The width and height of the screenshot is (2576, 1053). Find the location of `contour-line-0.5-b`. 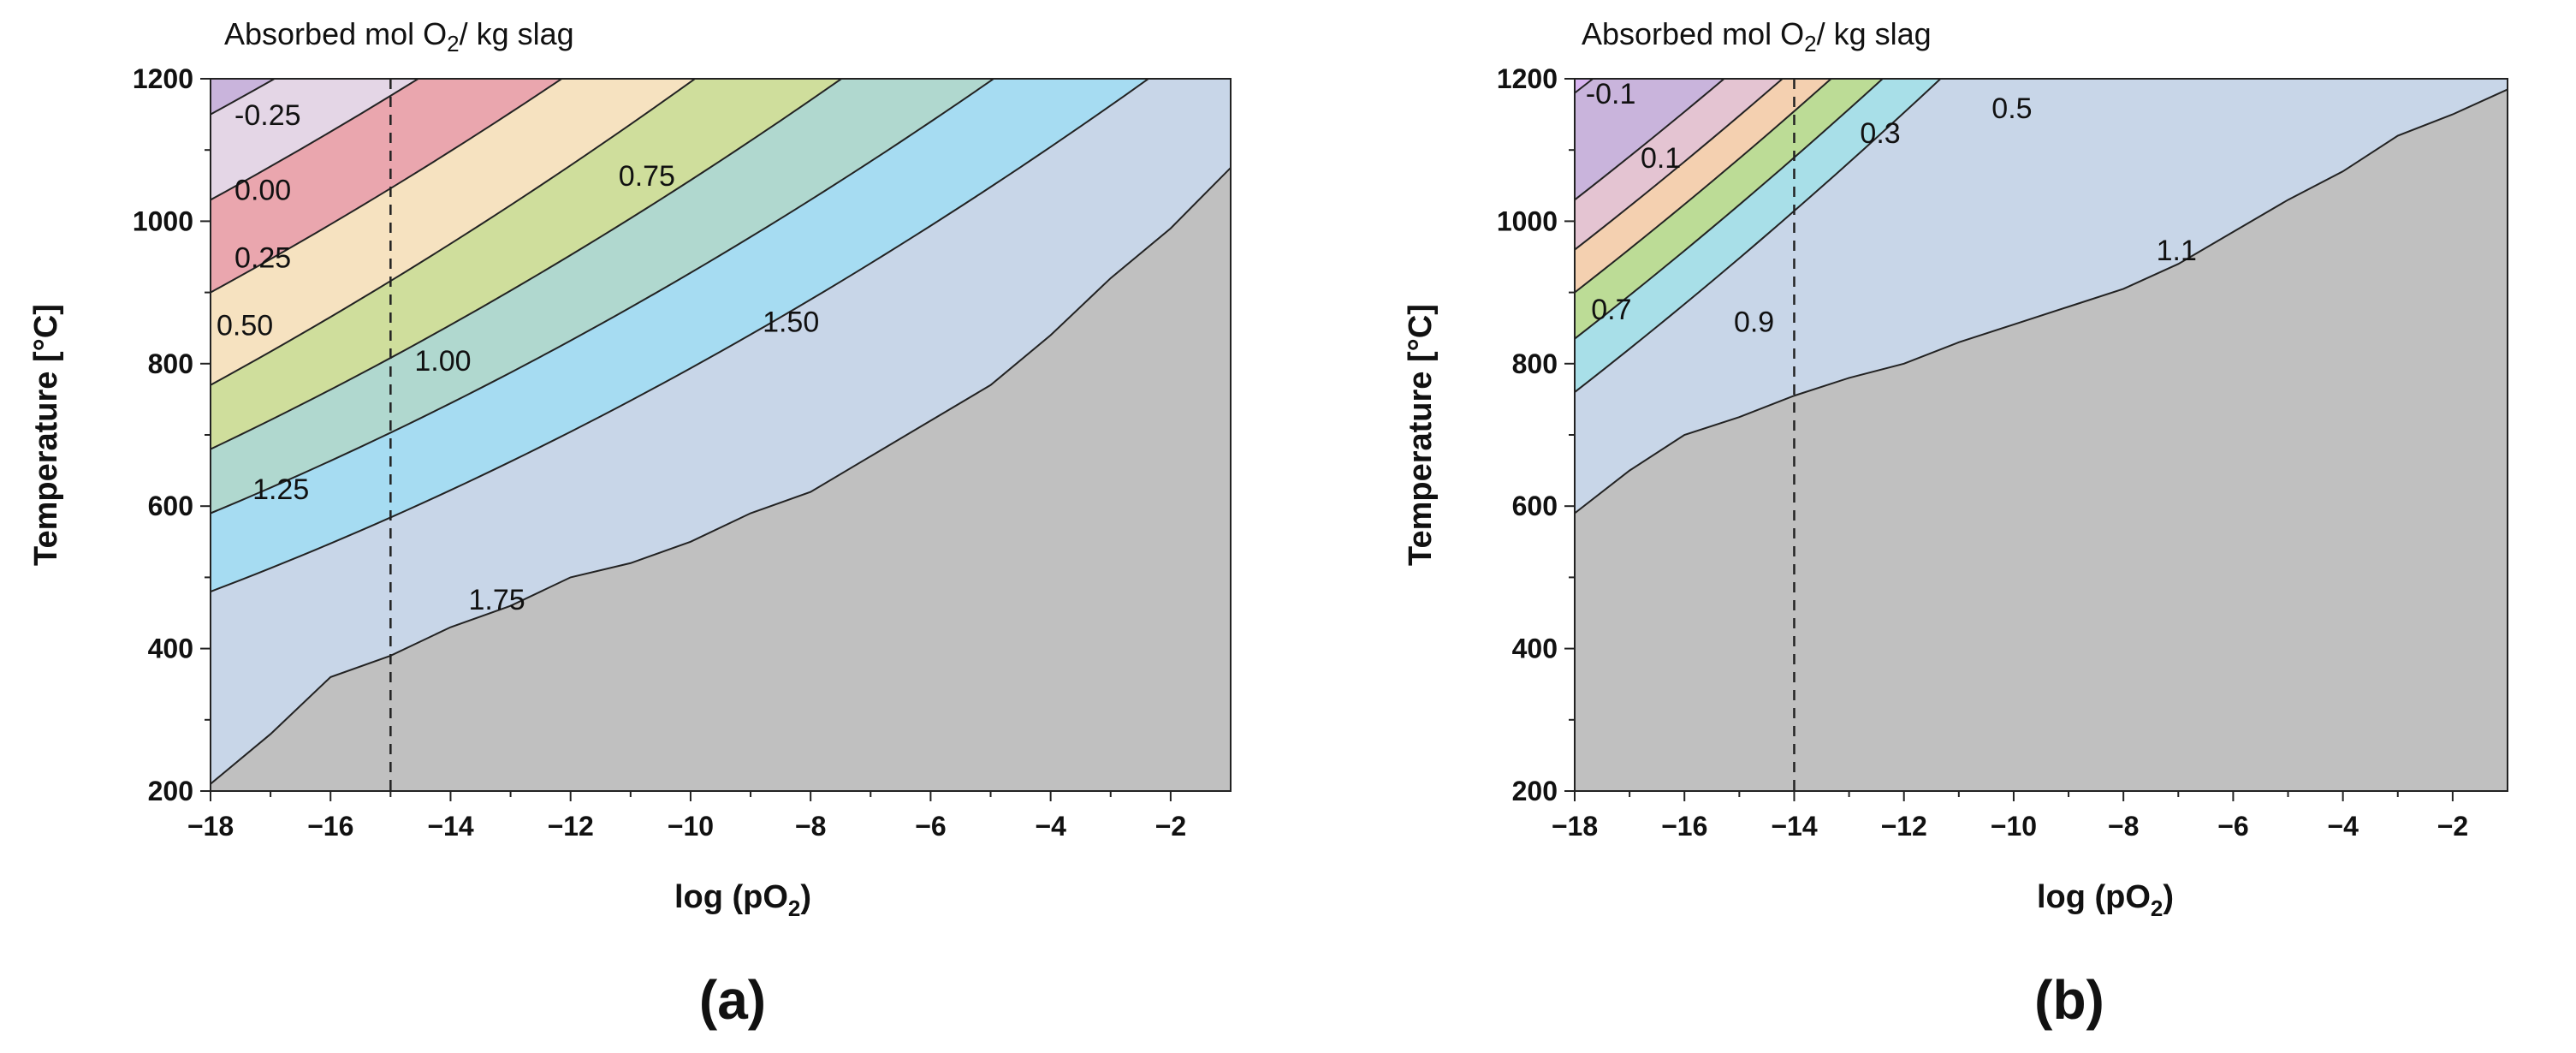

contour-line-0.5-b is located at coordinates (1704, 186).